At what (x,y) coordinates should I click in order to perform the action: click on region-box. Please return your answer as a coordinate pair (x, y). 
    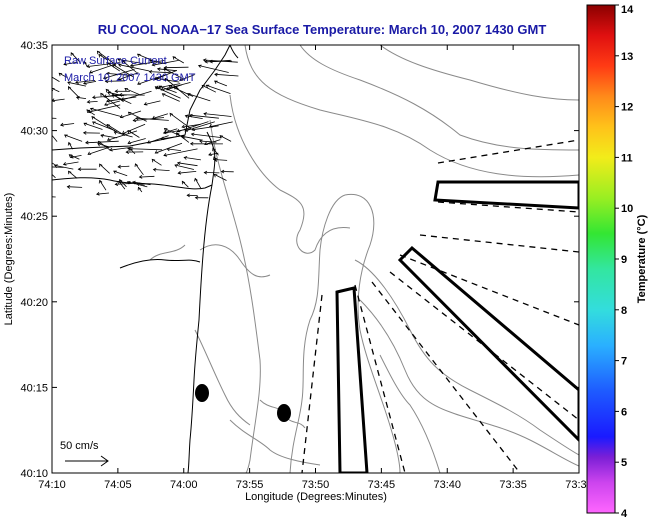
    Looking at the image, I should click on (488, 344).